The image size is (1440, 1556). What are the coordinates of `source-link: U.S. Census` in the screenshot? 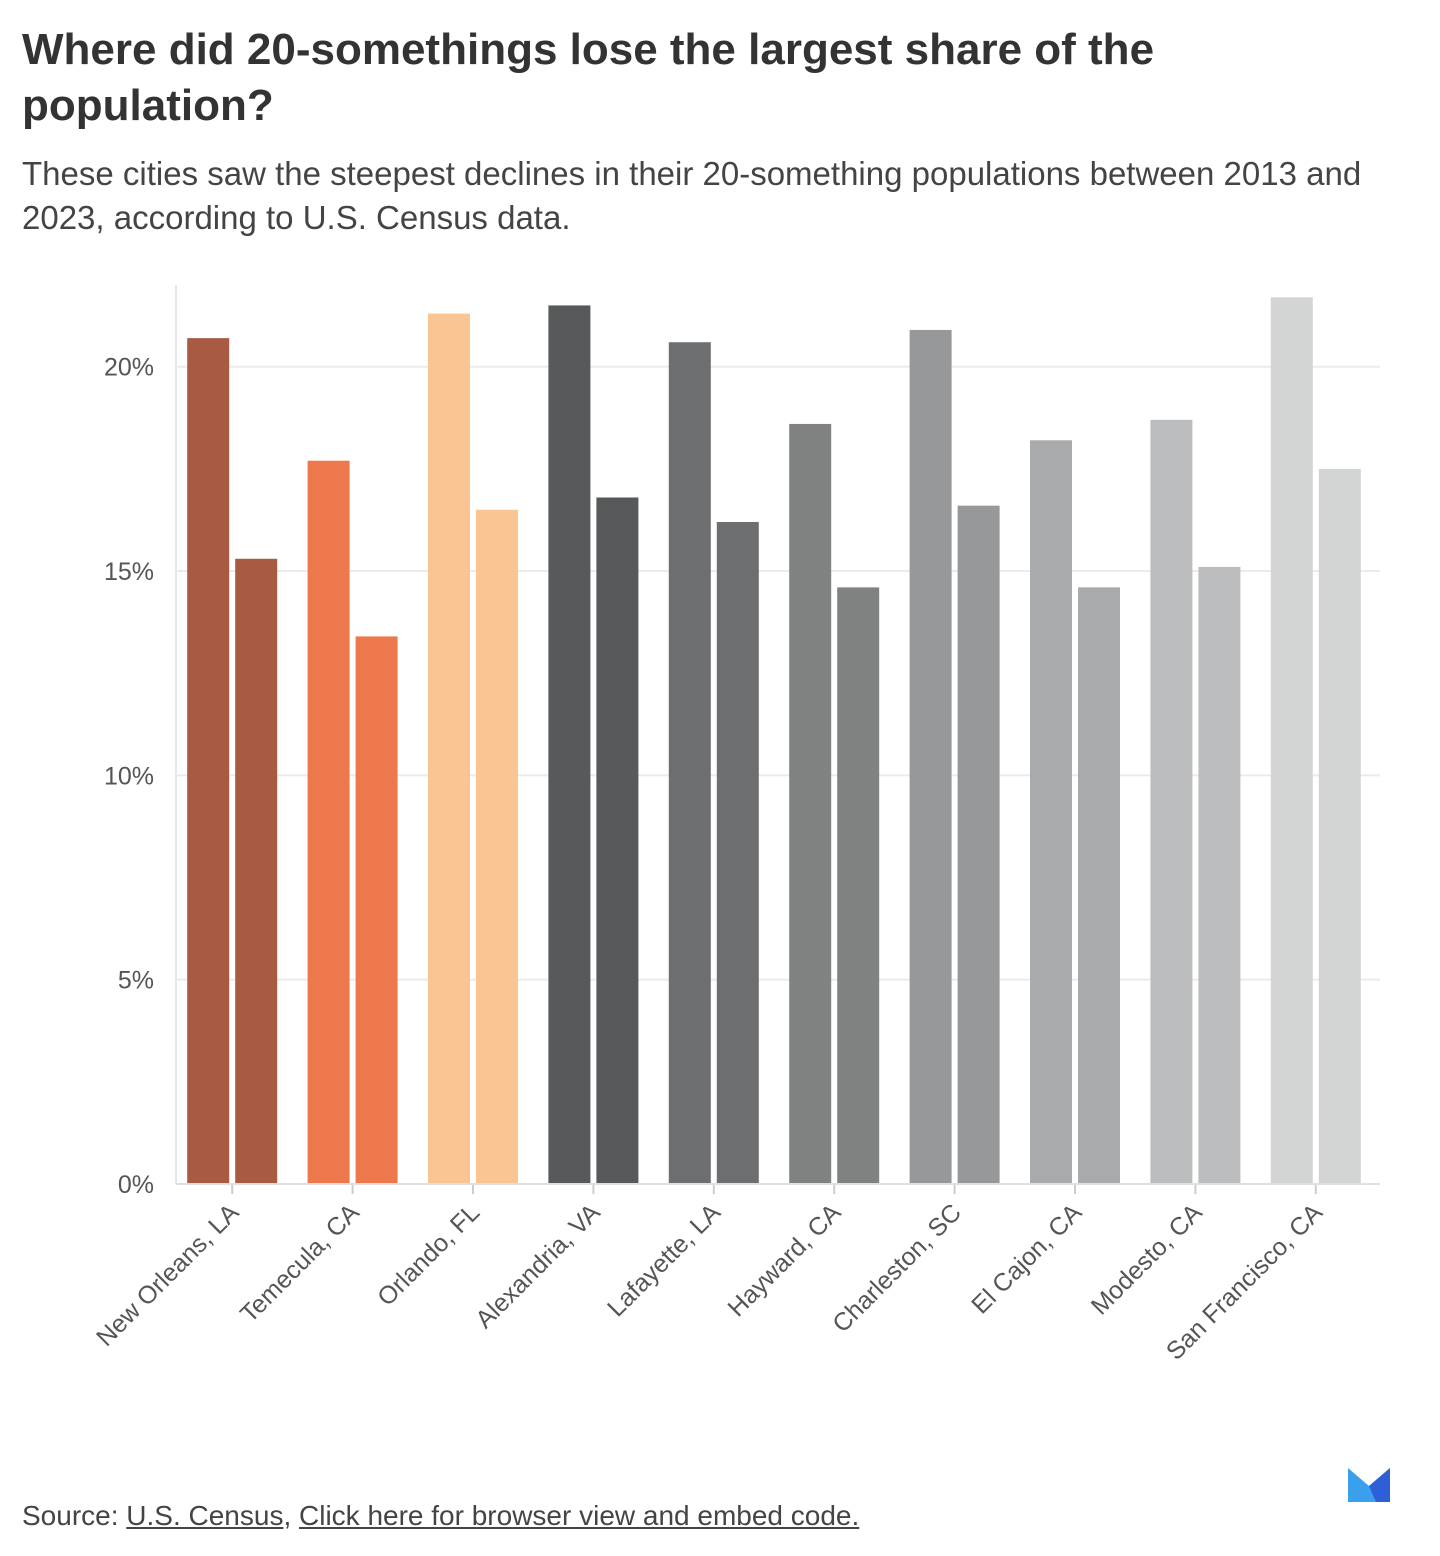 It's located at (205, 1515).